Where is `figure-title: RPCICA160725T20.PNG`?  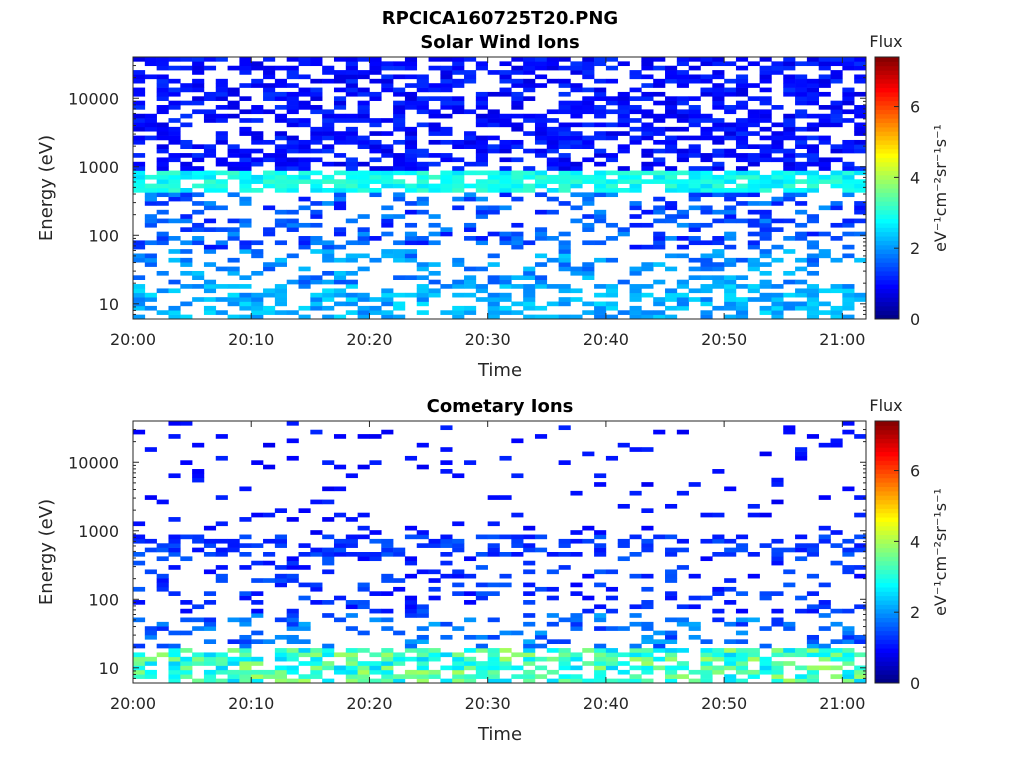 figure-title: RPCICA160725T20.PNG is located at coordinates (500, 18).